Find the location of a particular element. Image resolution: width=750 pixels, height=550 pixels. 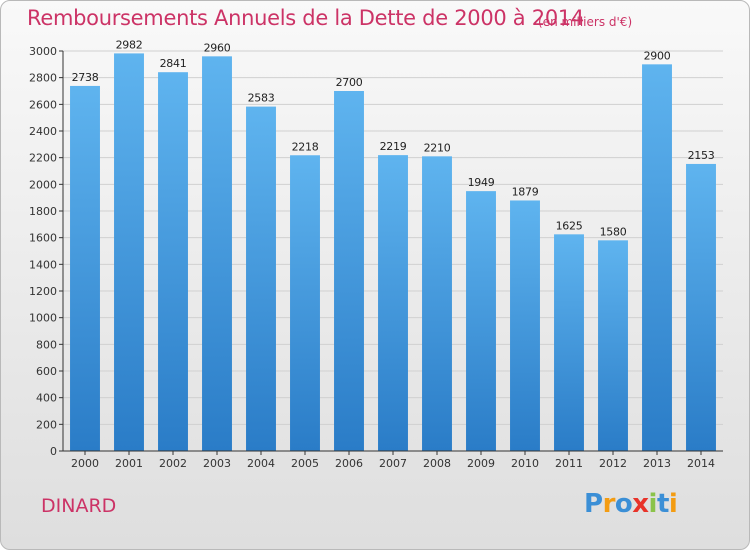

y-tick-label: 3000 is located at coordinates (43, 51).